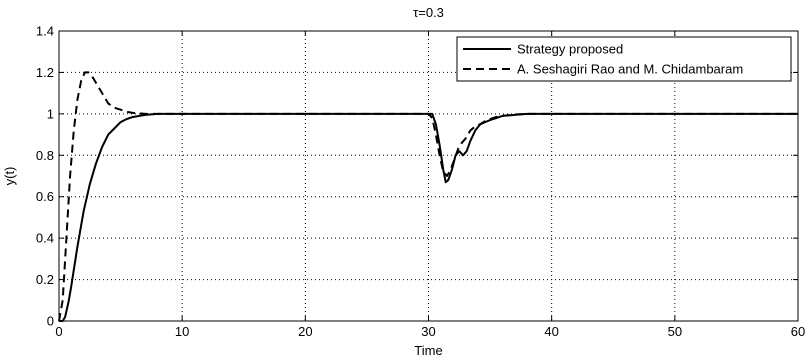 Image resolution: width=812 pixels, height=360 pixels. What do you see at coordinates (428, 350) in the screenshot?
I see `x-axis-title: Time` at bounding box center [428, 350].